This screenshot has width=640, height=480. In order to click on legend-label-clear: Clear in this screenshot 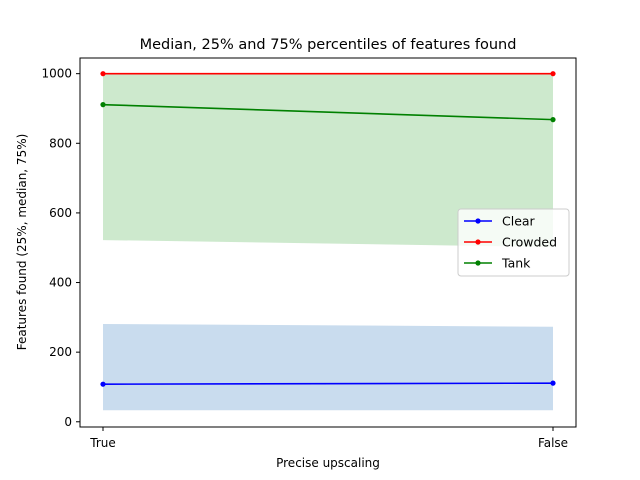, I will do `click(519, 221)`.